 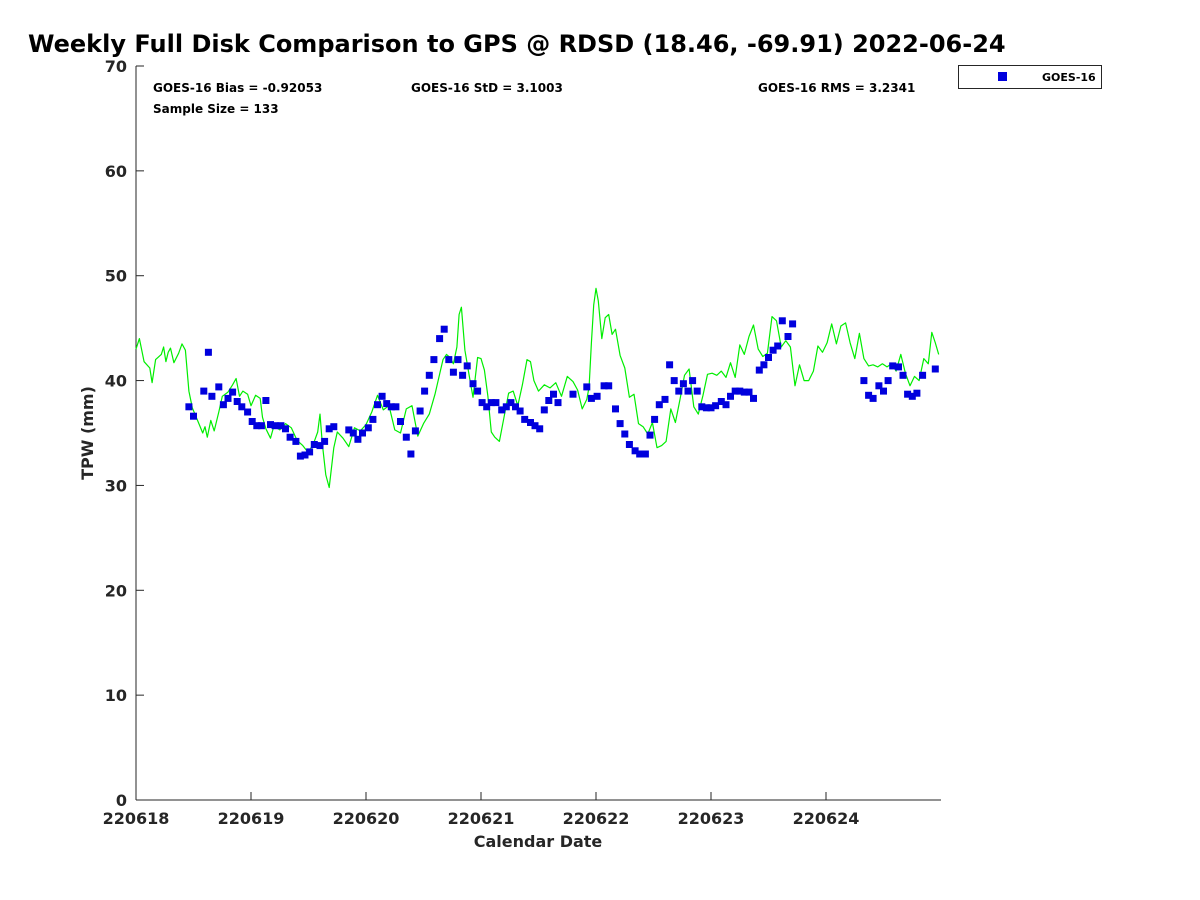 What do you see at coordinates (121, 800) in the screenshot?
I see `y-tick-label: 0` at bounding box center [121, 800].